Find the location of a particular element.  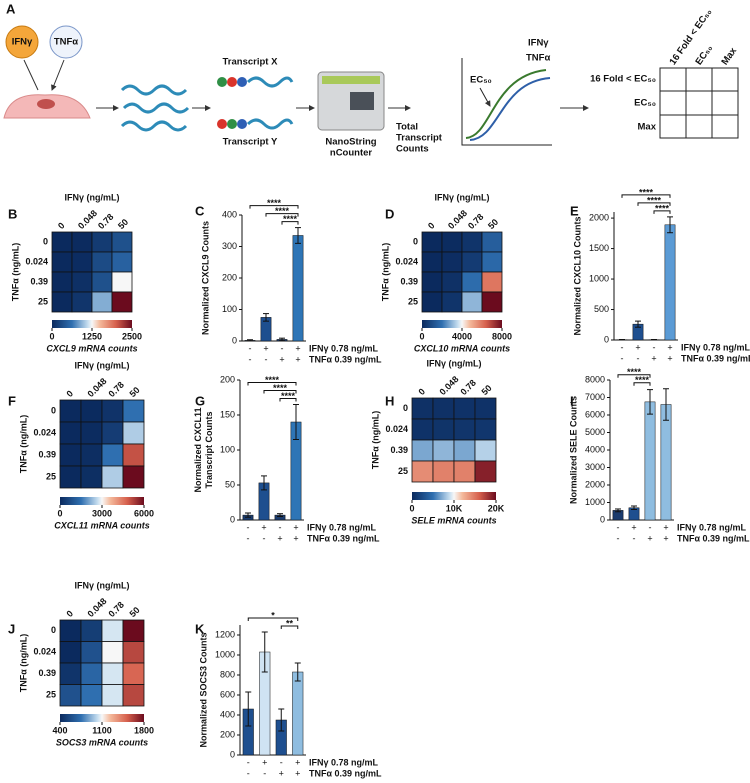

significance-label: **** is located at coordinates (634, 372).